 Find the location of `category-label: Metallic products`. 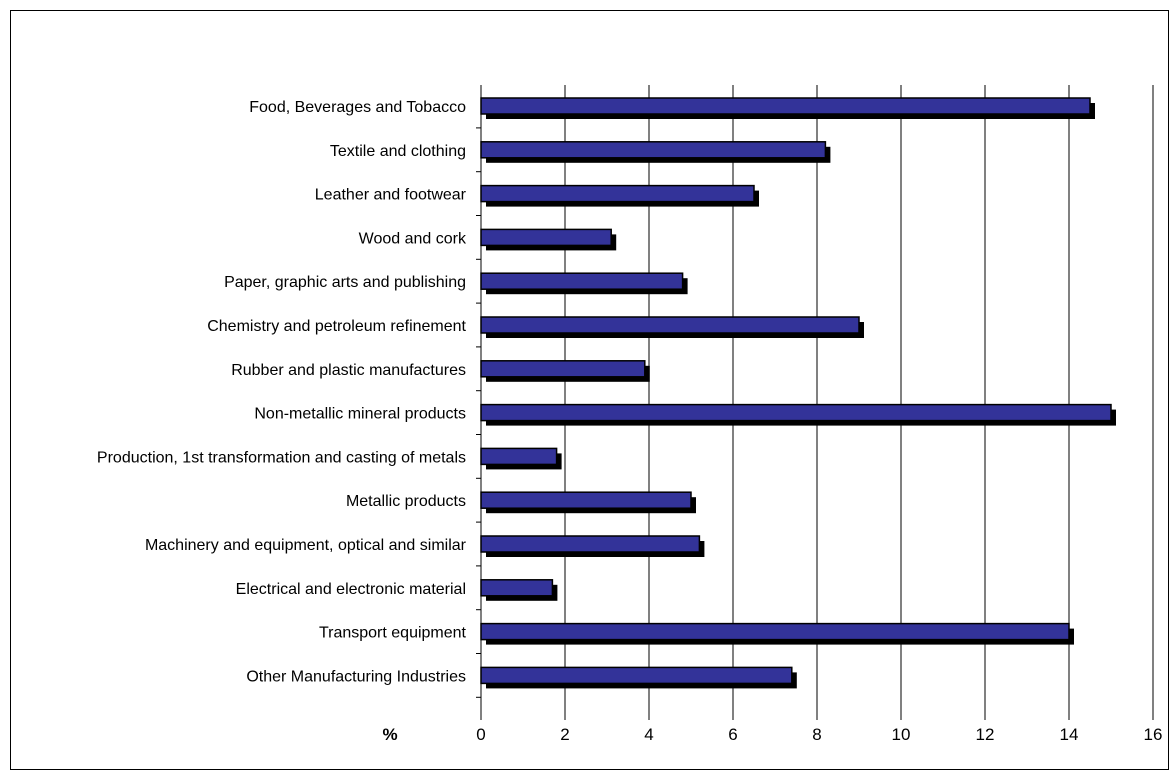

category-label: Metallic products is located at coordinates (406, 501).